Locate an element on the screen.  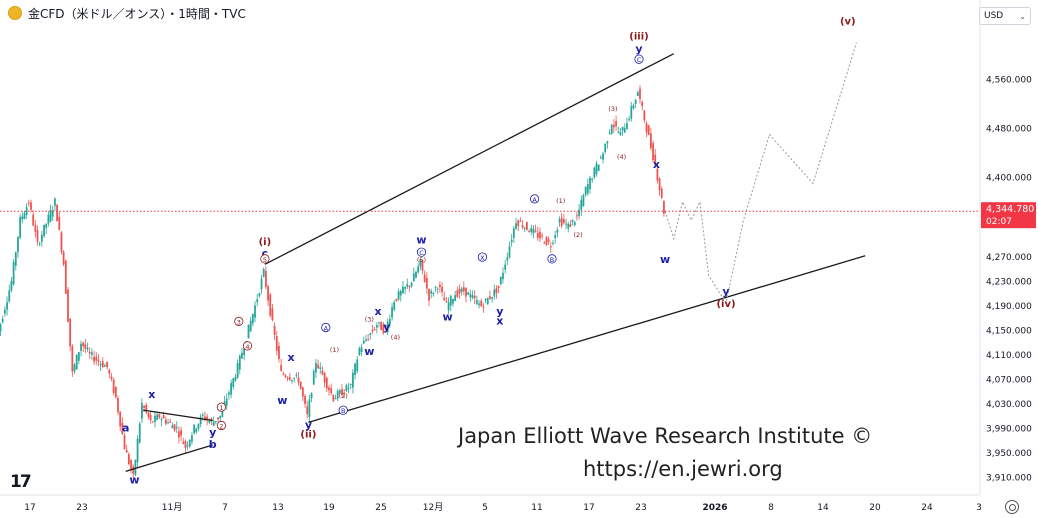
settings-icon is located at coordinates (1012, 507).